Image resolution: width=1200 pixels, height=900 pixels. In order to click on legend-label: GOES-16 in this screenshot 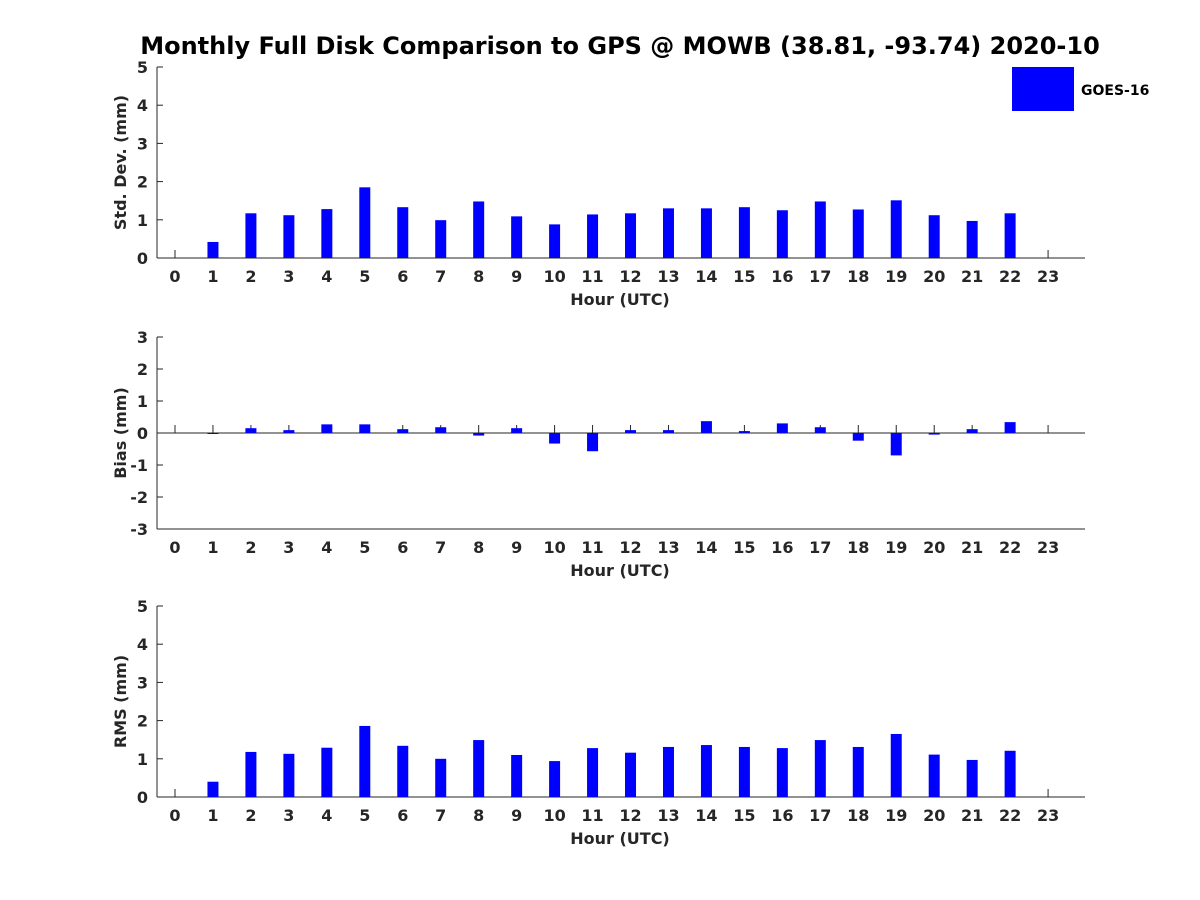, I will do `click(1115, 91)`.